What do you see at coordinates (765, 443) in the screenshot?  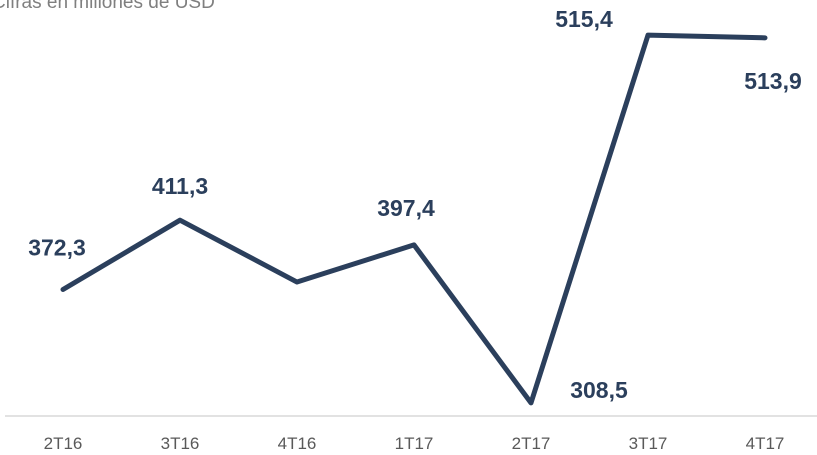 I see `x-tick-label: 4T17` at bounding box center [765, 443].